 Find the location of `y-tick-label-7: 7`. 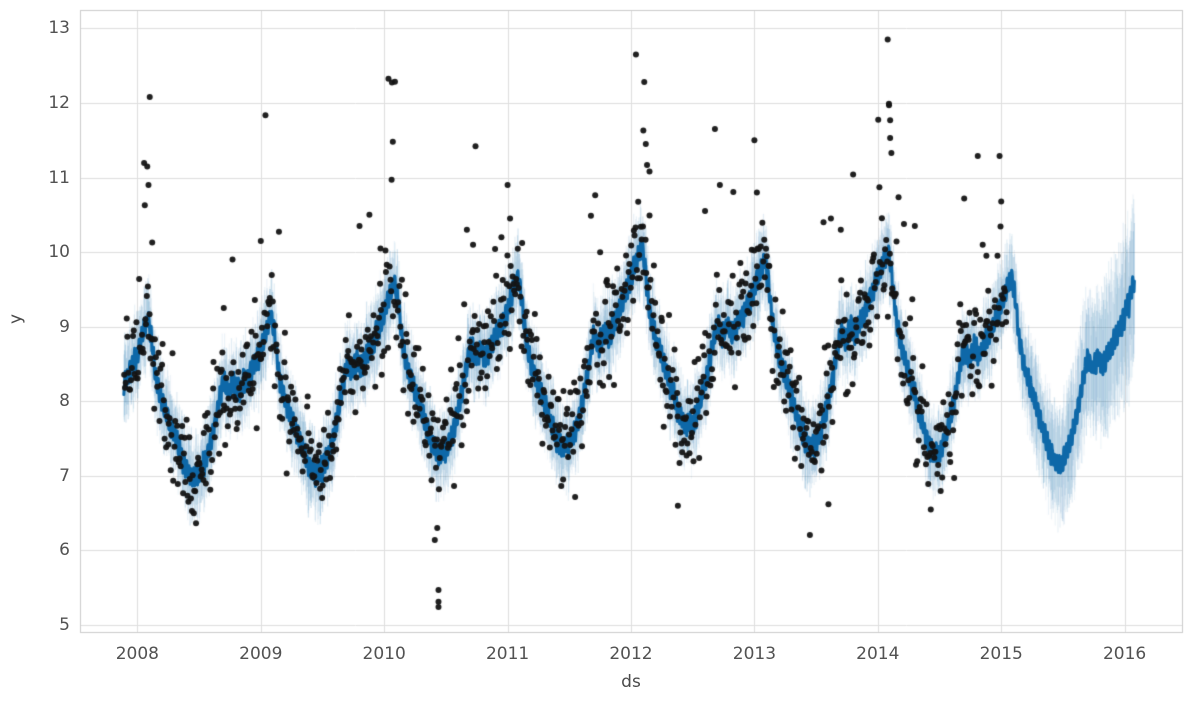

y-tick-label-7: 7 is located at coordinates (64, 475).